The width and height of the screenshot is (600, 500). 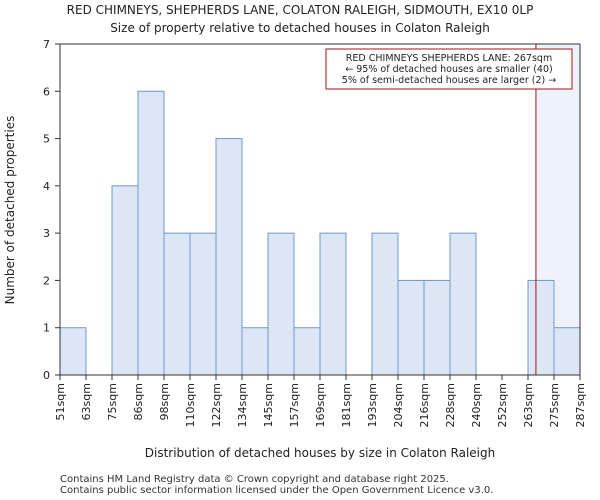 What do you see at coordinates (502, 405) in the screenshot?
I see `x-tick-label-252sqm: 252sqm` at bounding box center [502, 405].